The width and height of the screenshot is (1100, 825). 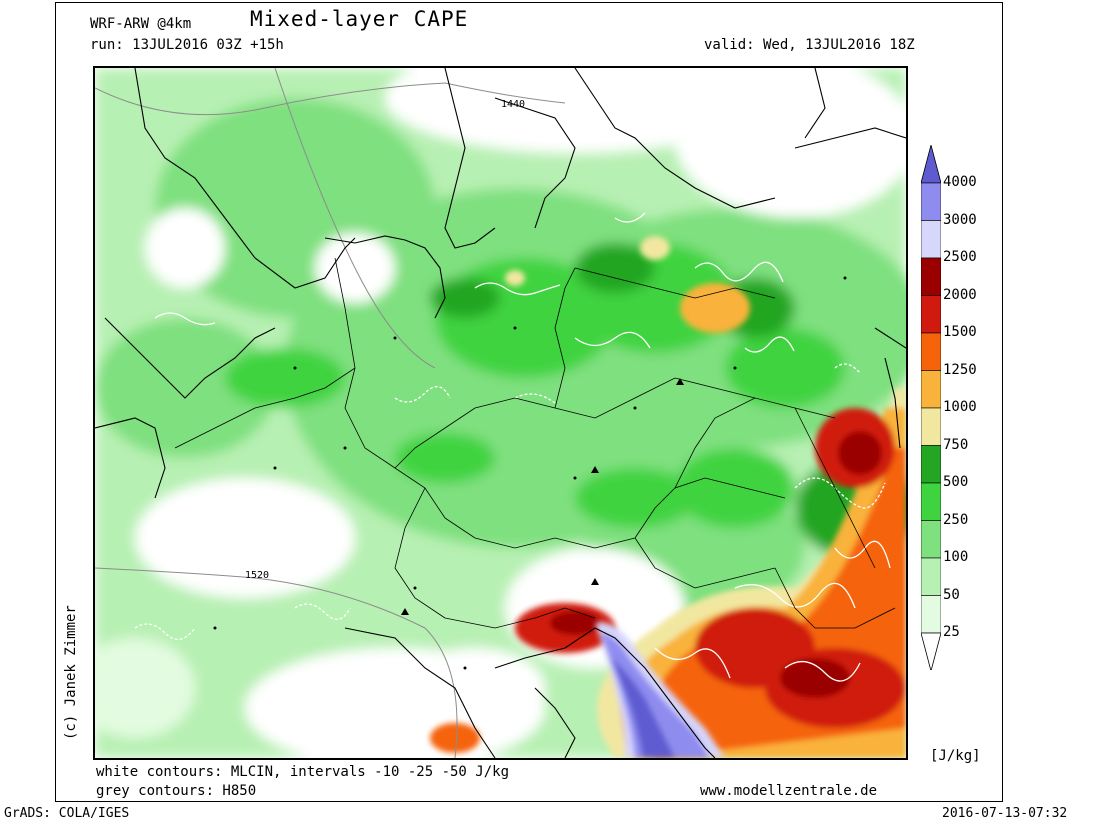 I want to click on colorbar-label: 500, so click(x=956, y=482).